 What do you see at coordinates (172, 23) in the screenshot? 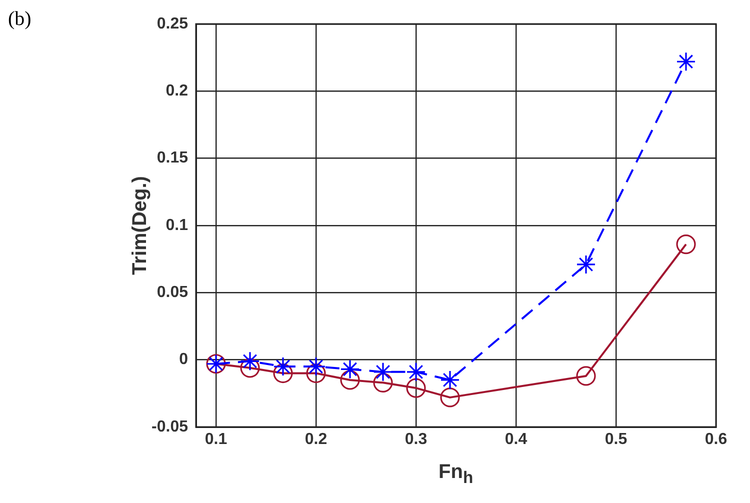
I see `y-tick-label: 0.25` at bounding box center [172, 23].